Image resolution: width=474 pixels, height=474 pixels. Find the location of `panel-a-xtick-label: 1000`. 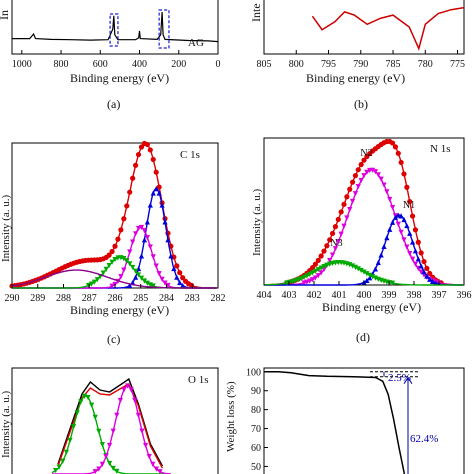

panel-a-xtick-label: 1000 is located at coordinates (22, 64).